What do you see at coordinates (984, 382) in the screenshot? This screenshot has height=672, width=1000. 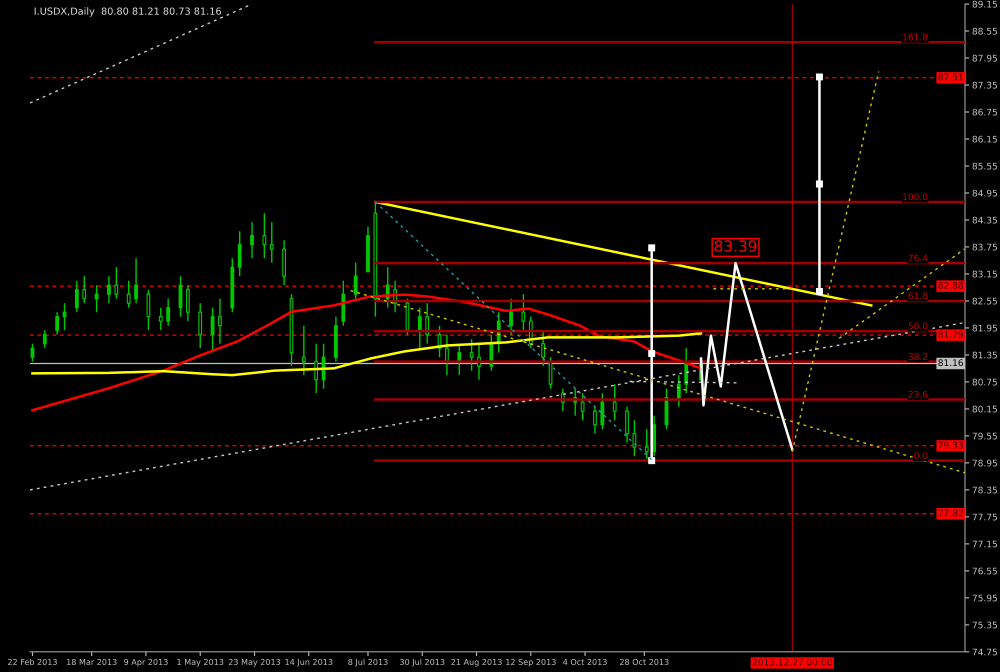 I see `y-tick-label: 80.75` at bounding box center [984, 382].